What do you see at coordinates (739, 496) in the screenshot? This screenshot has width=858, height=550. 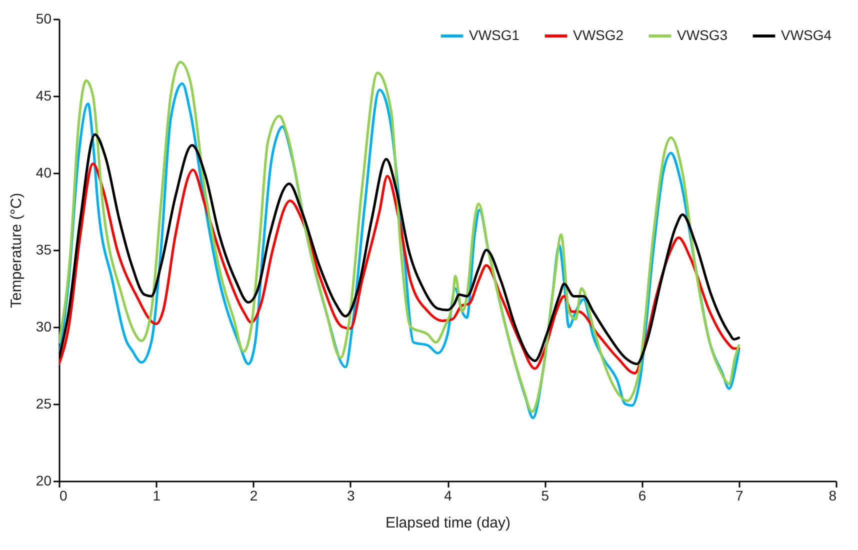 I see `x-tick-label: 7` at bounding box center [739, 496].